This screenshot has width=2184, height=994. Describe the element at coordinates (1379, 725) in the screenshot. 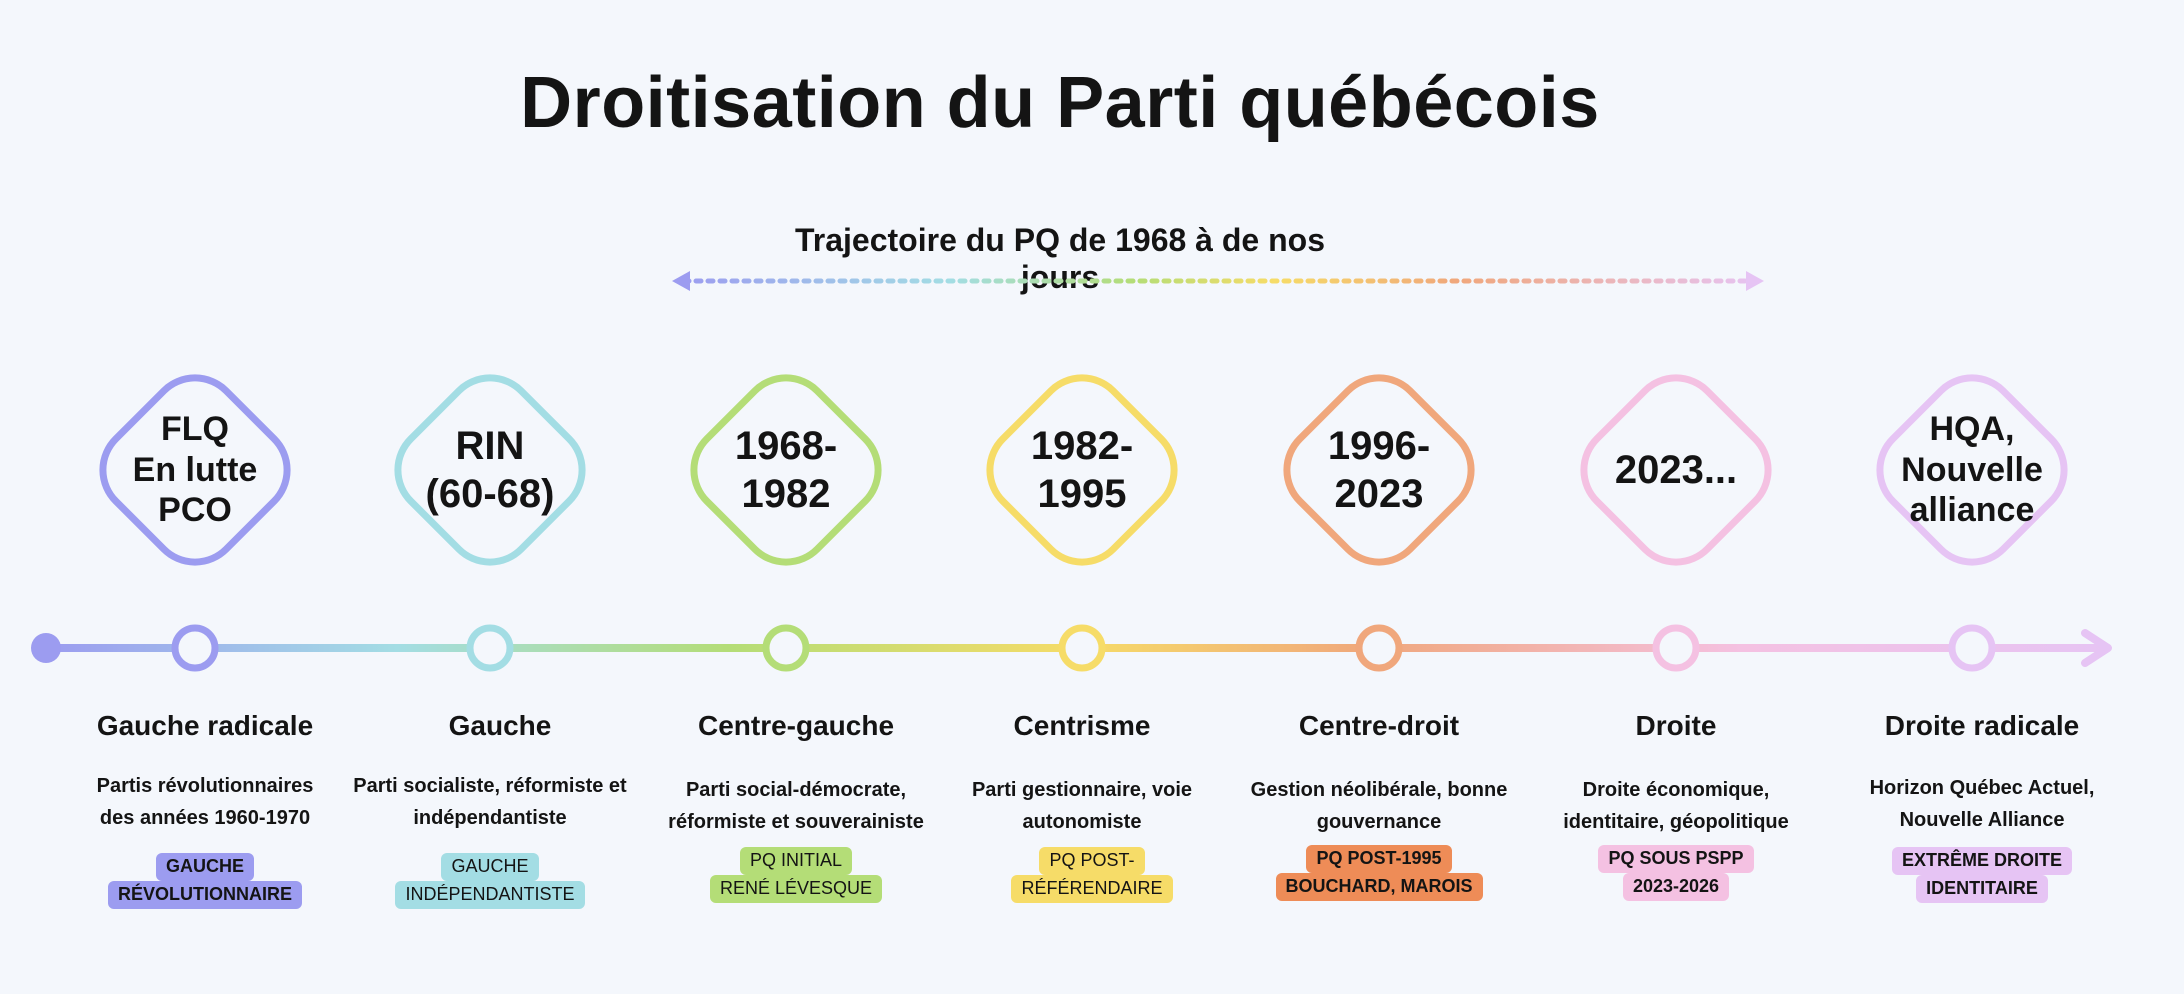

I see `stage-name: Centre-droit` at that location.